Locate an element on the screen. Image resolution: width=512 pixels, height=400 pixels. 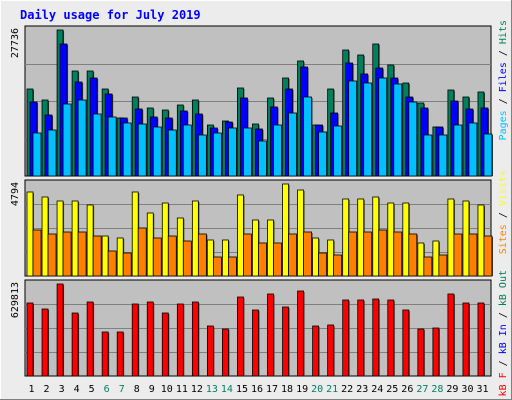
legend-kbytes: kB F / kB In / kB Out is located at coordinates (503, 333).